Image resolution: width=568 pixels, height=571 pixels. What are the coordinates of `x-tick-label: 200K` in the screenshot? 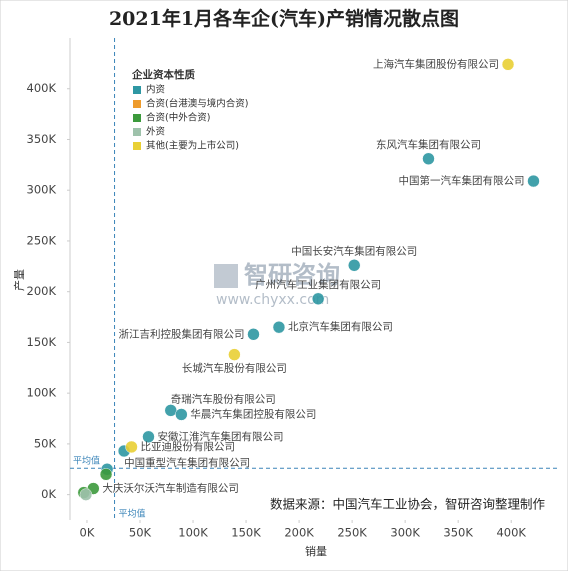 It's located at (299, 533).